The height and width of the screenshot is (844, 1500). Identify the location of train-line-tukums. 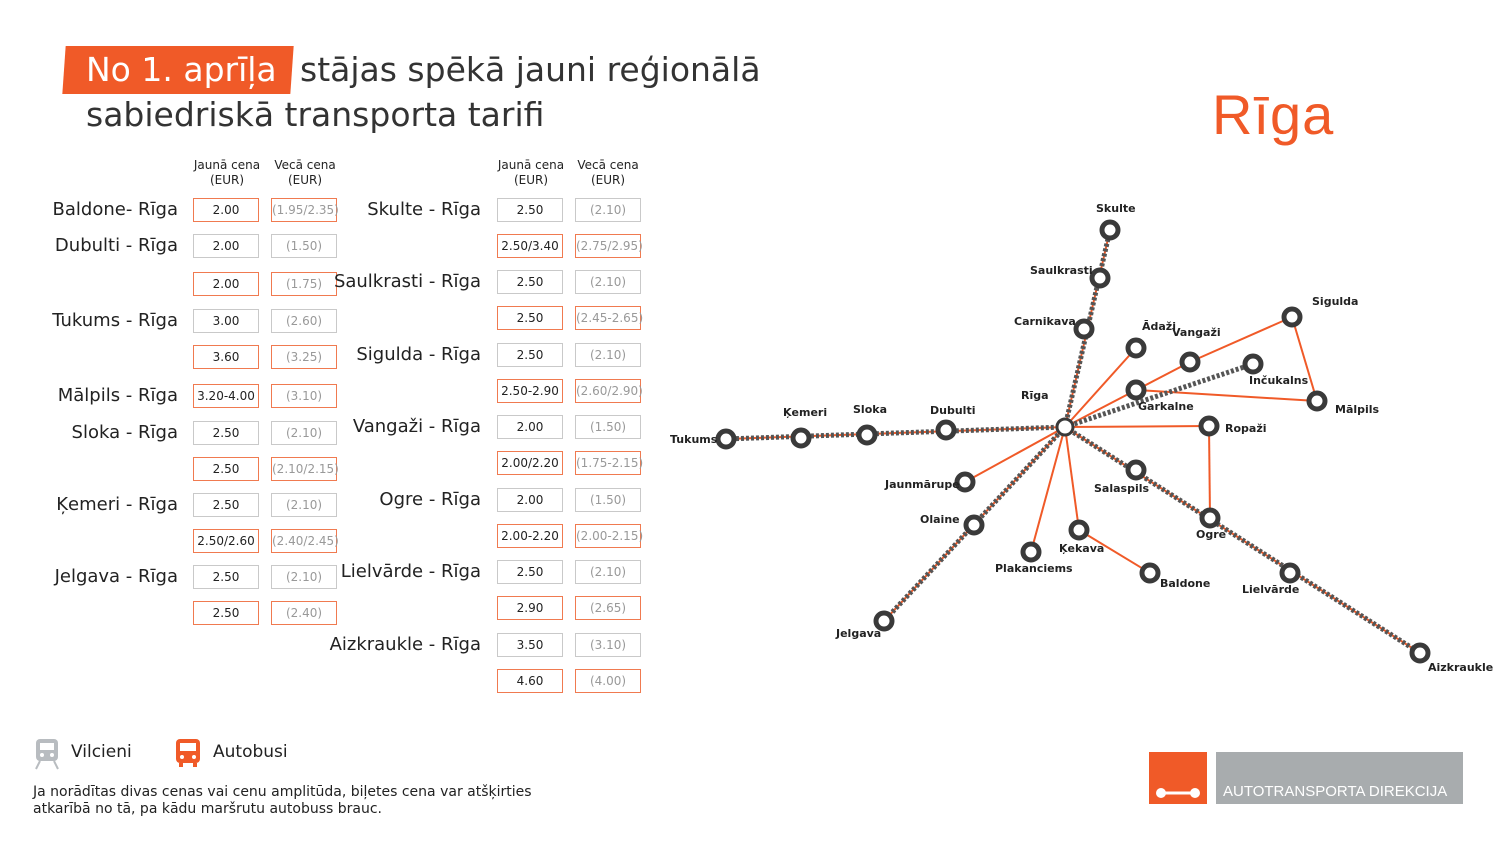
(895, 433).